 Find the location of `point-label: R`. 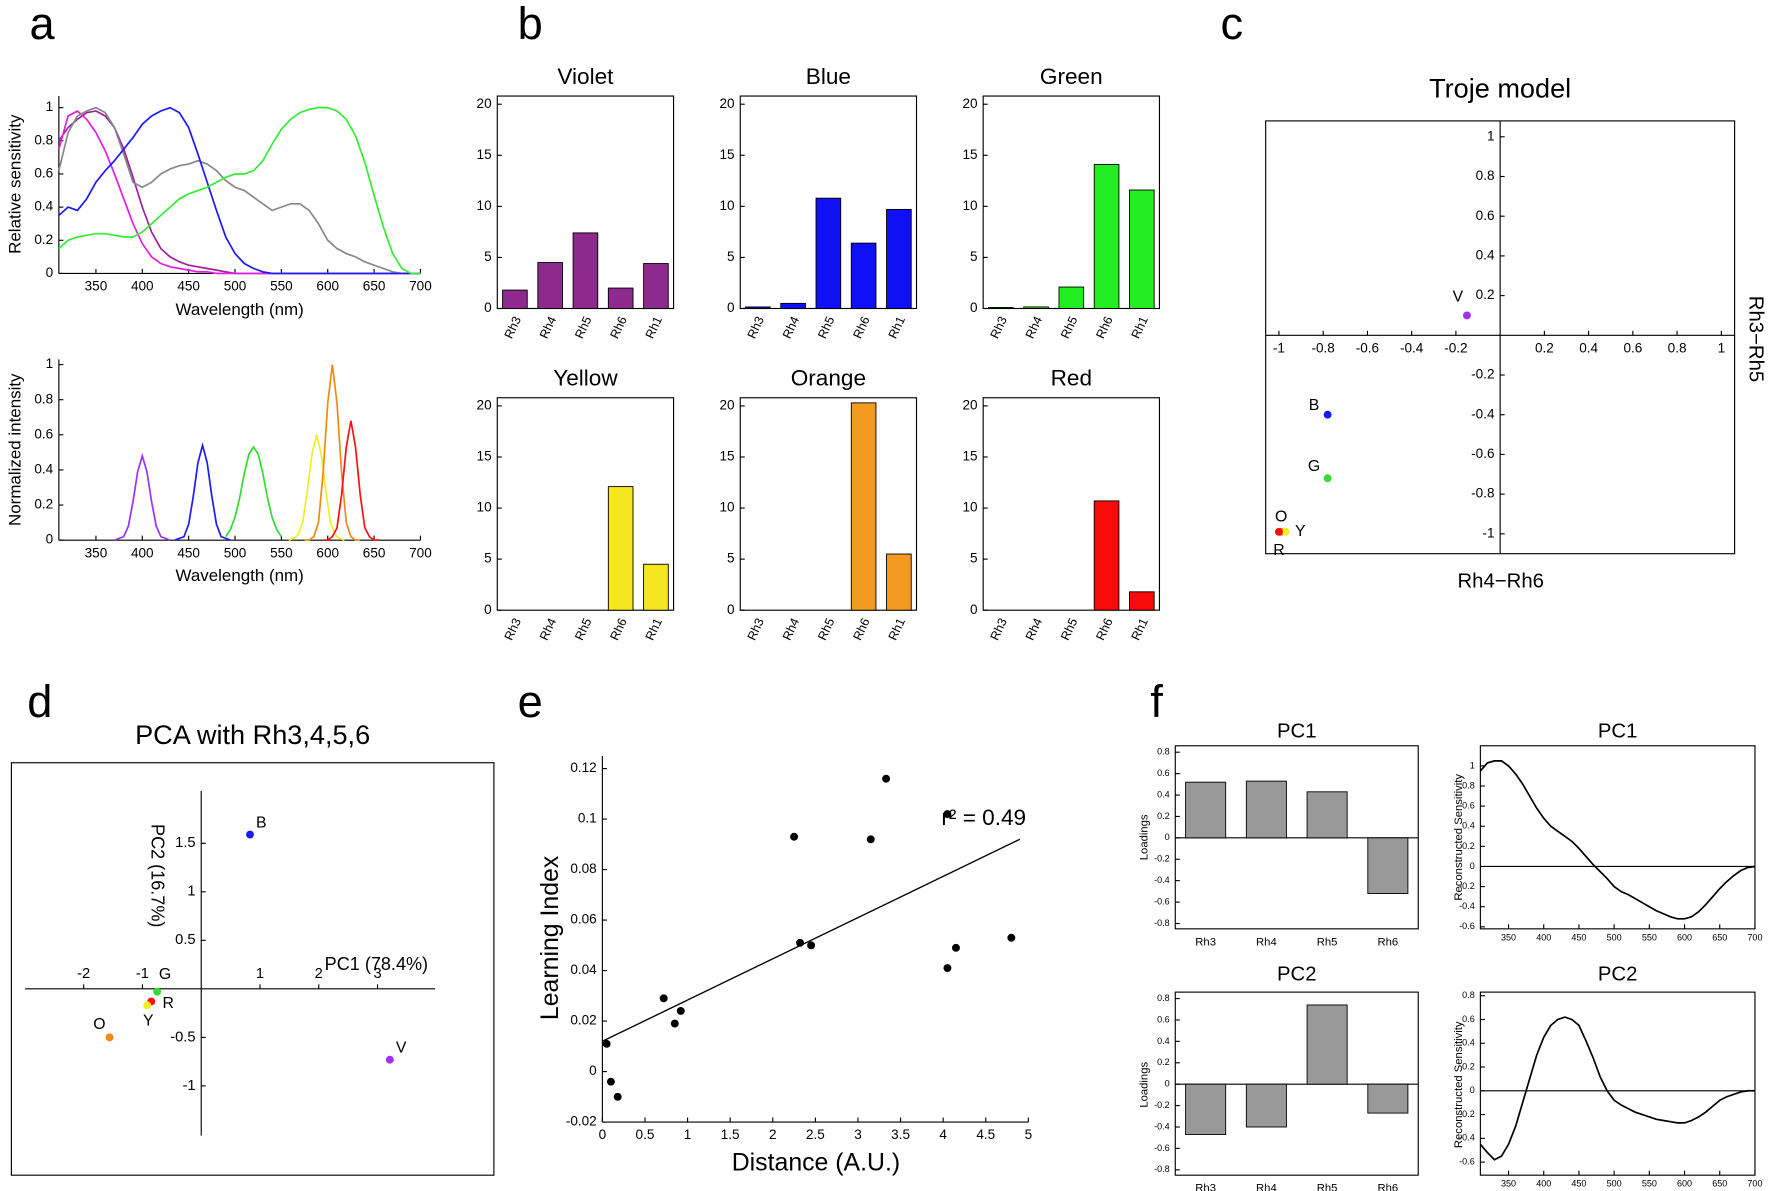

point-label: R is located at coordinates (168, 1003).